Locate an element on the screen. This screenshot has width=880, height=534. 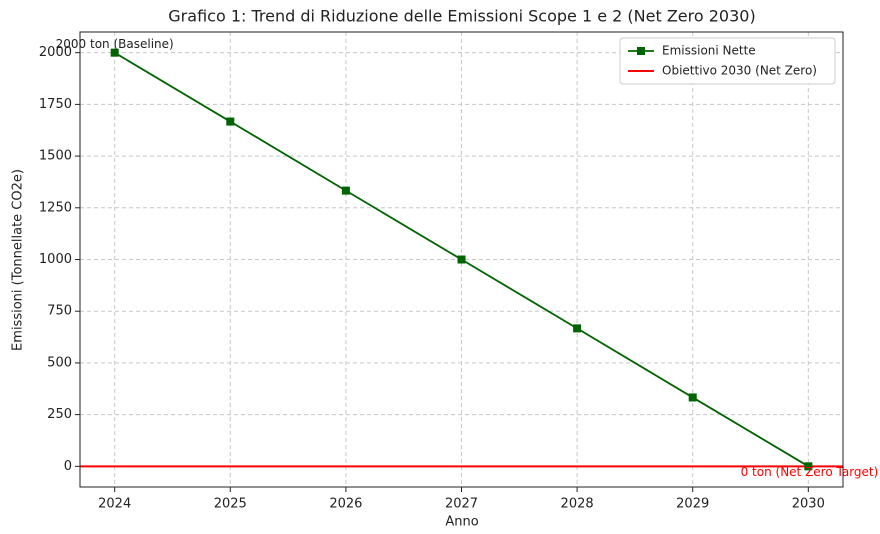
x-tick-label: 2030 is located at coordinates (808, 504).